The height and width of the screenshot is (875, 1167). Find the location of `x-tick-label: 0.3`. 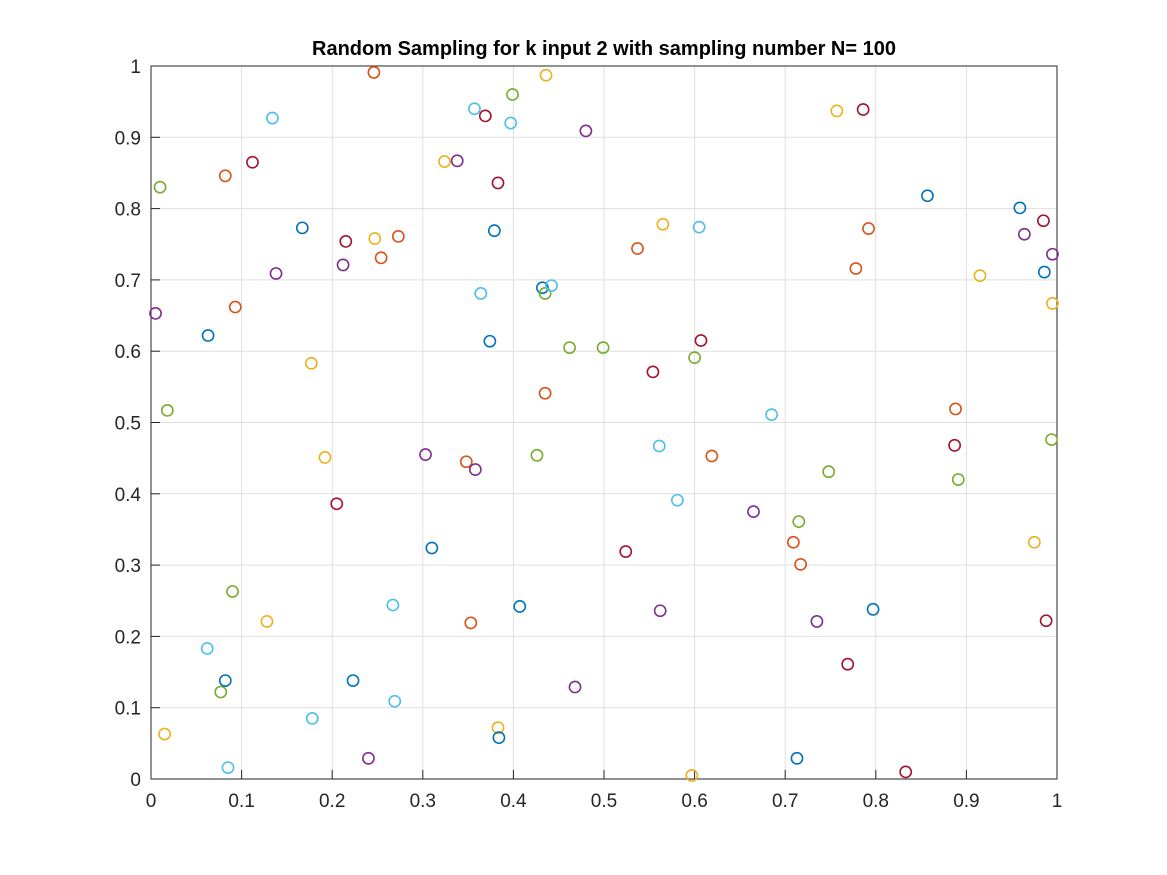

x-tick-label: 0.3 is located at coordinates (423, 801).